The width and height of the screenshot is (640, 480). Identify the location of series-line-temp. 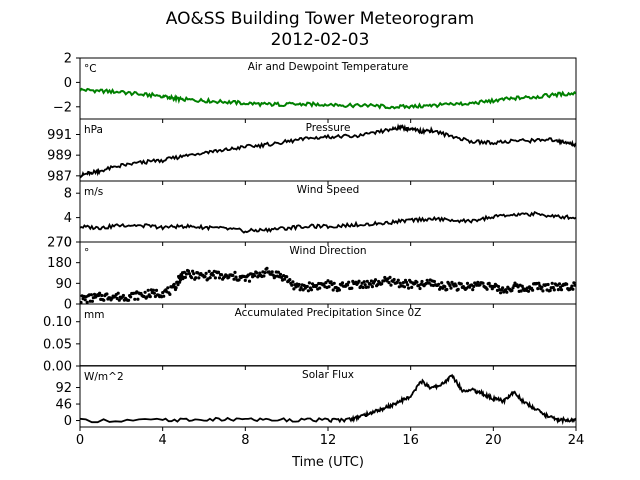
(328, 98).